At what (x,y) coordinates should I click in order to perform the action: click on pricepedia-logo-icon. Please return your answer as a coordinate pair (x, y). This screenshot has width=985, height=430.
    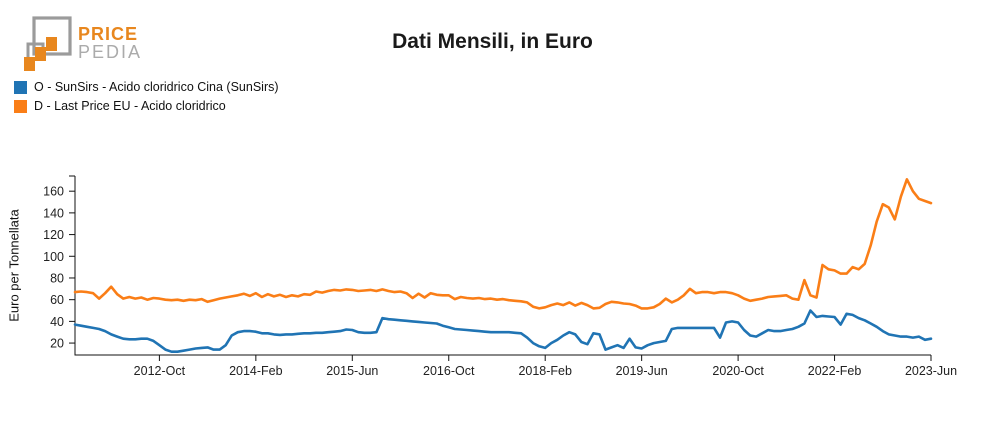
    Looking at the image, I should click on (48, 43).